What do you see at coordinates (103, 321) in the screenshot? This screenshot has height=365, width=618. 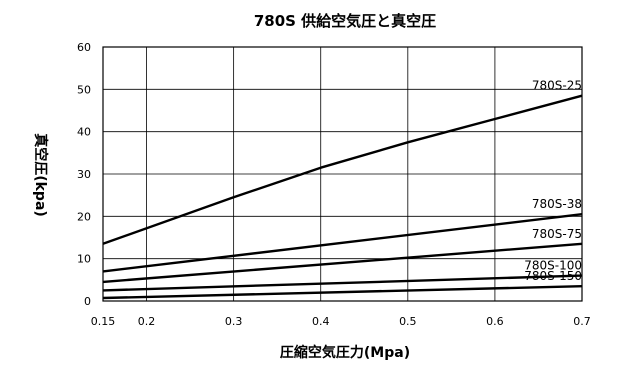 I see `x-tick-label: 0.15` at bounding box center [103, 321].